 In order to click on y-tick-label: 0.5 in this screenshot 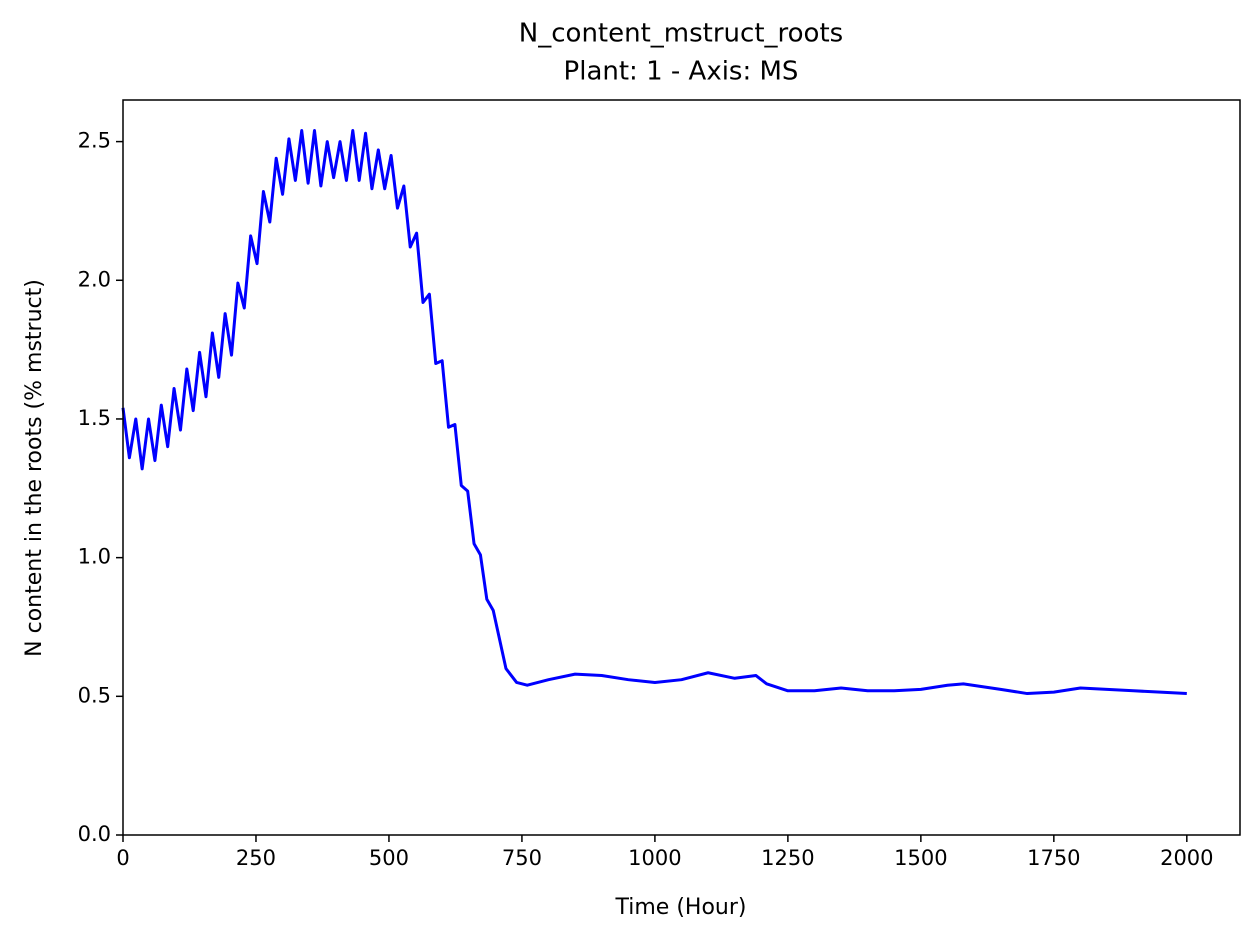, I will do `click(94, 695)`.